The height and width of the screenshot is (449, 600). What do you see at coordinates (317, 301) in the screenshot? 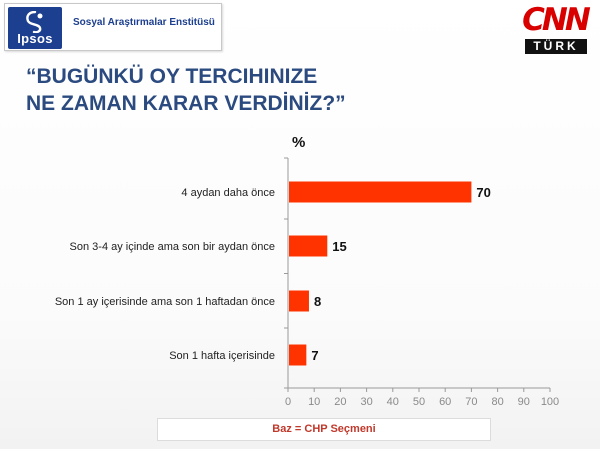
I see `value-label: 8` at bounding box center [317, 301].